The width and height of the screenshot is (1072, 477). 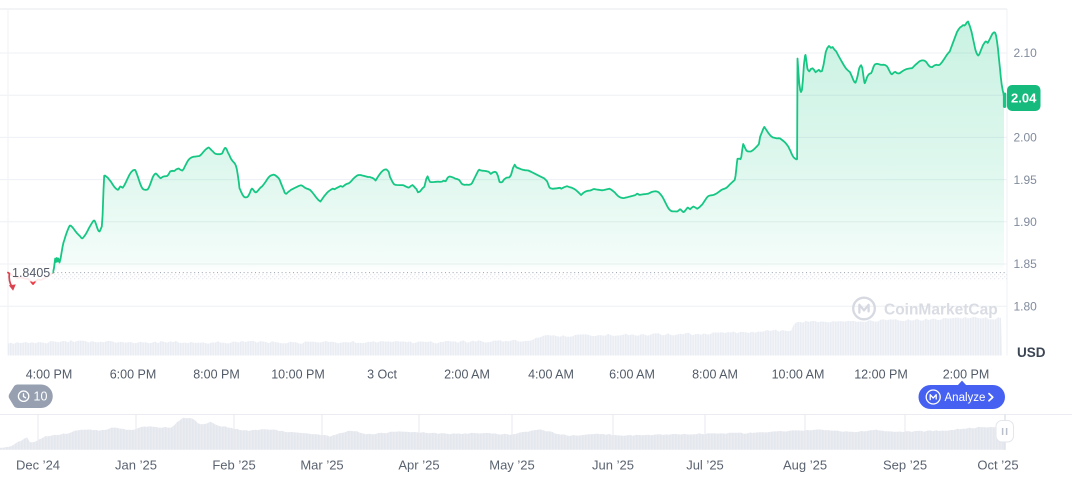 What do you see at coordinates (49, 375) in the screenshot?
I see `svg-text: 4:00 PM` at bounding box center [49, 375].